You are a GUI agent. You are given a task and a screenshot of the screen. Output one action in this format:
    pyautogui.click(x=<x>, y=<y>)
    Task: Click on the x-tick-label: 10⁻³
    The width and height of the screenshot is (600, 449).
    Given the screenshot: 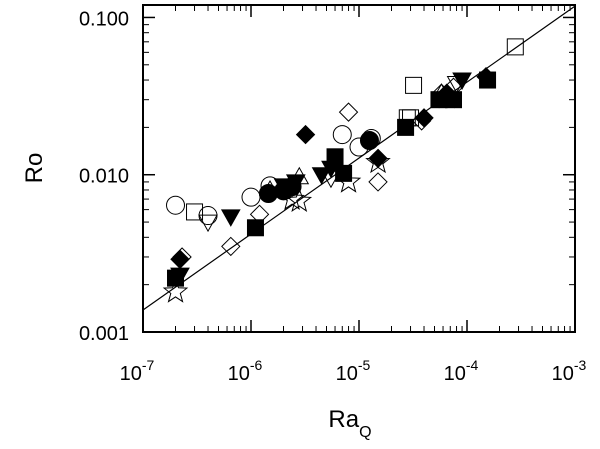 What is the action you would take?
    pyautogui.click(x=569, y=371)
    